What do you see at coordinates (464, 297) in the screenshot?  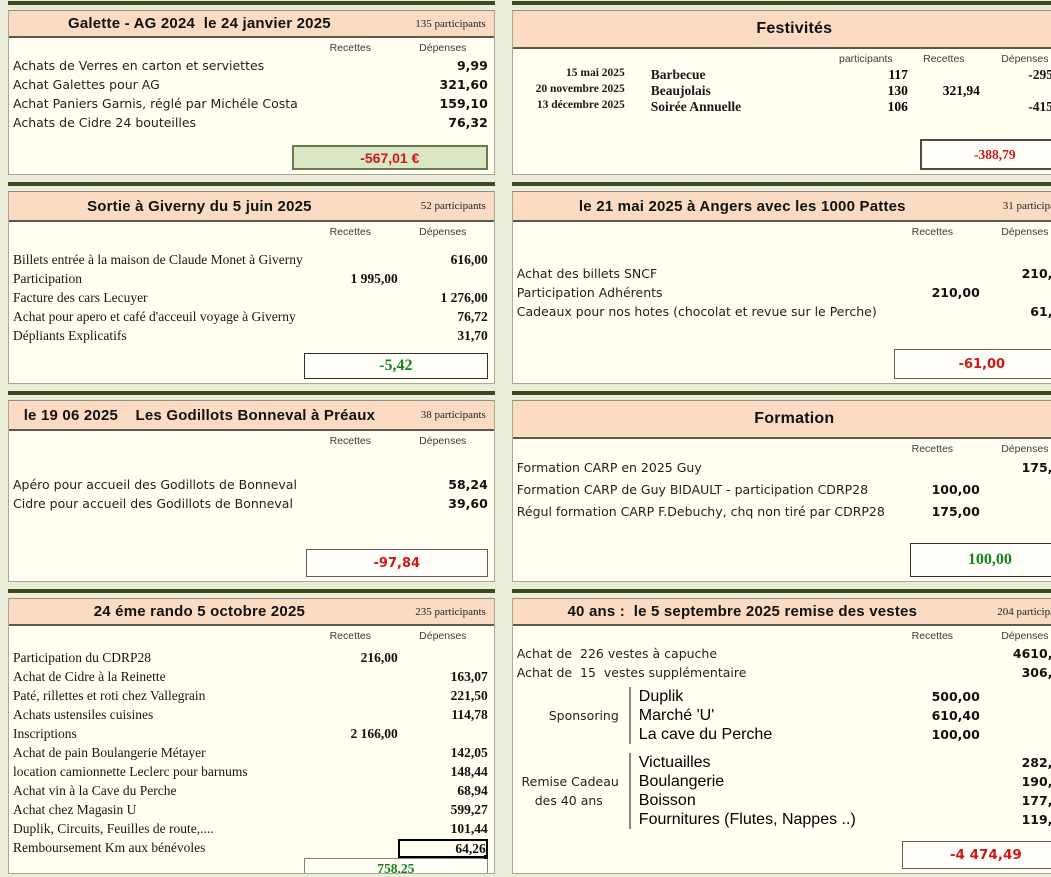 I see `item-depenses: 1 276,00` at bounding box center [464, 297].